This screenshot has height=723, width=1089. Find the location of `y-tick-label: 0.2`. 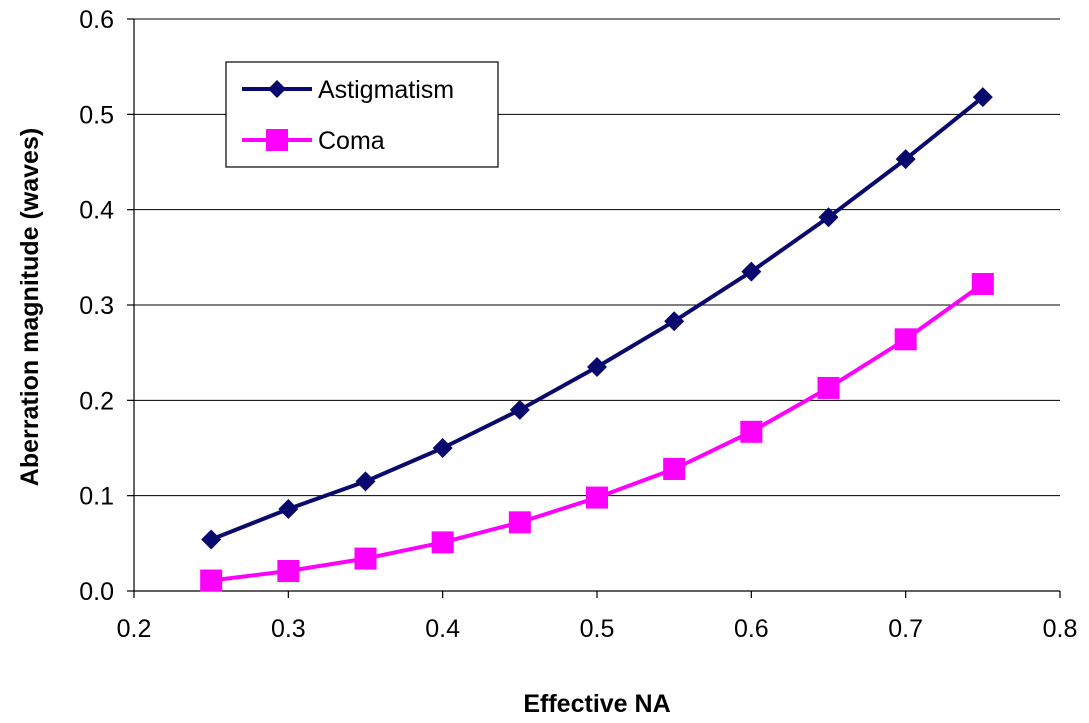

y-tick-label: 0.2 is located at coordinates (96, 401).